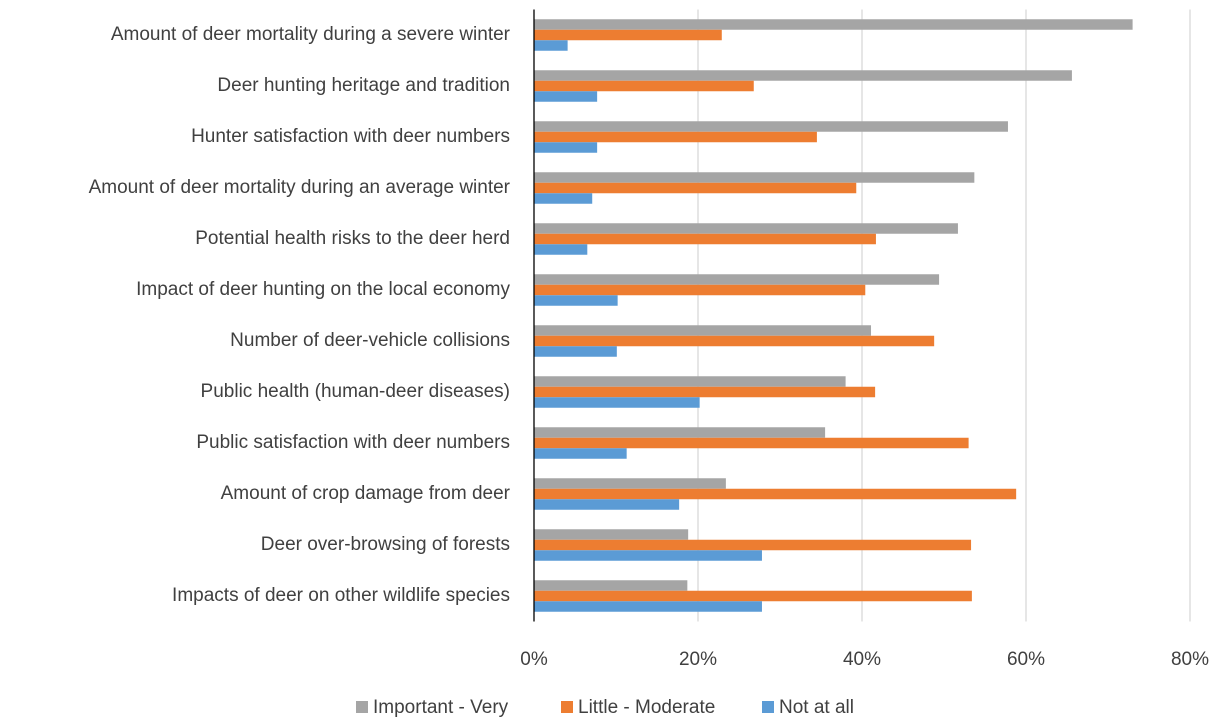 This screenshot has height=724, width=1221. What do you see at coordinates (353, 442) in the screenshot?
I see `y-tick-label: Public satisfaction with deer numbers` at bounding box center [353, 442].